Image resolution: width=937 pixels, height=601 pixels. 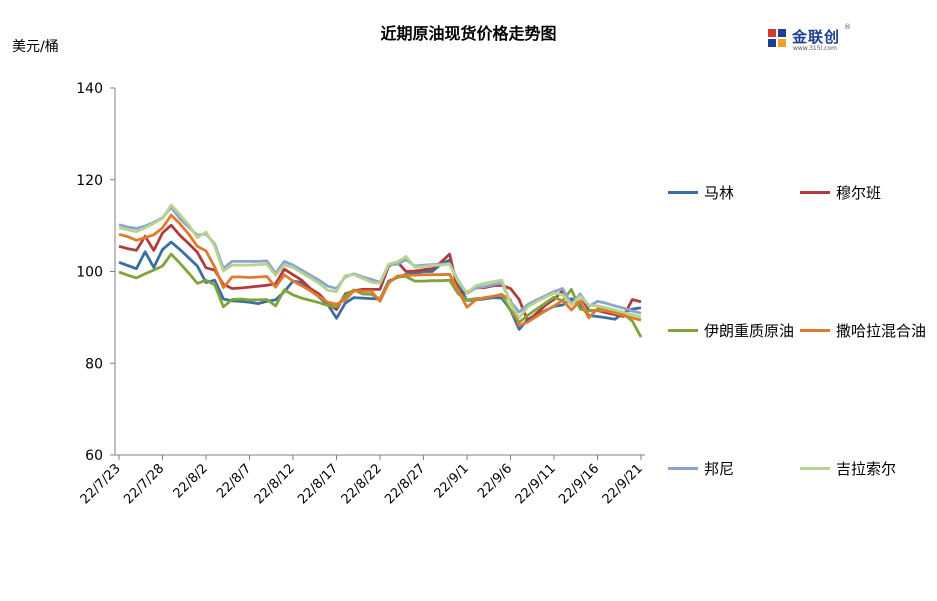 What do you see at coordinates (847, 27) in the screenshot?
I see `logo-registered-mark: ®` at bounding box center [847, 27].